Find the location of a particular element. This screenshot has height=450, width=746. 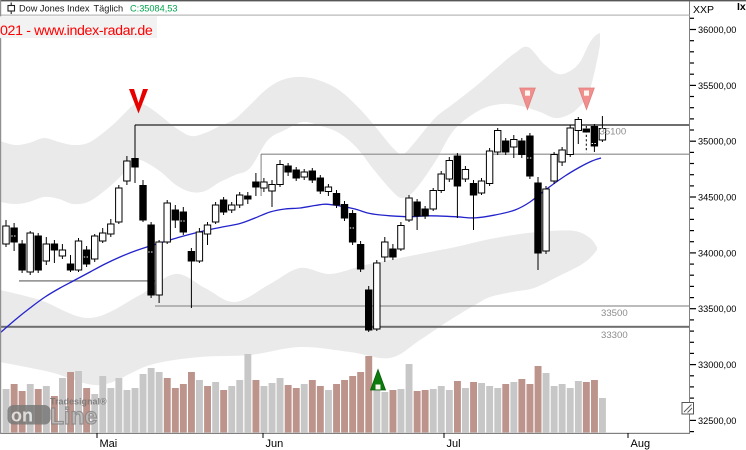

svg-text: Jul is located at coordinates (454, 444).